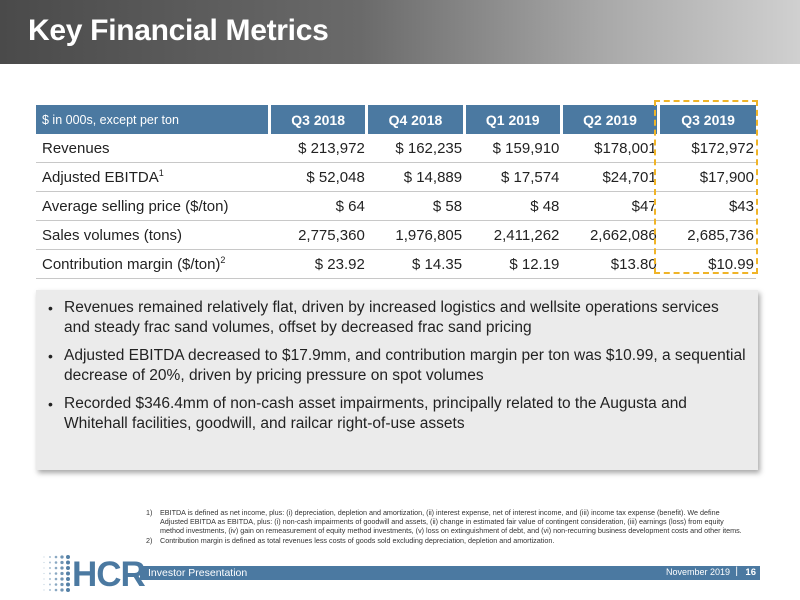 Image resolution: width=800 pixels, height=600 pixels. What do you see at coordinates (178, 30) in the screenshot?
I see `page-title: Key Financial Metrics` at bounding box center [178, 30].